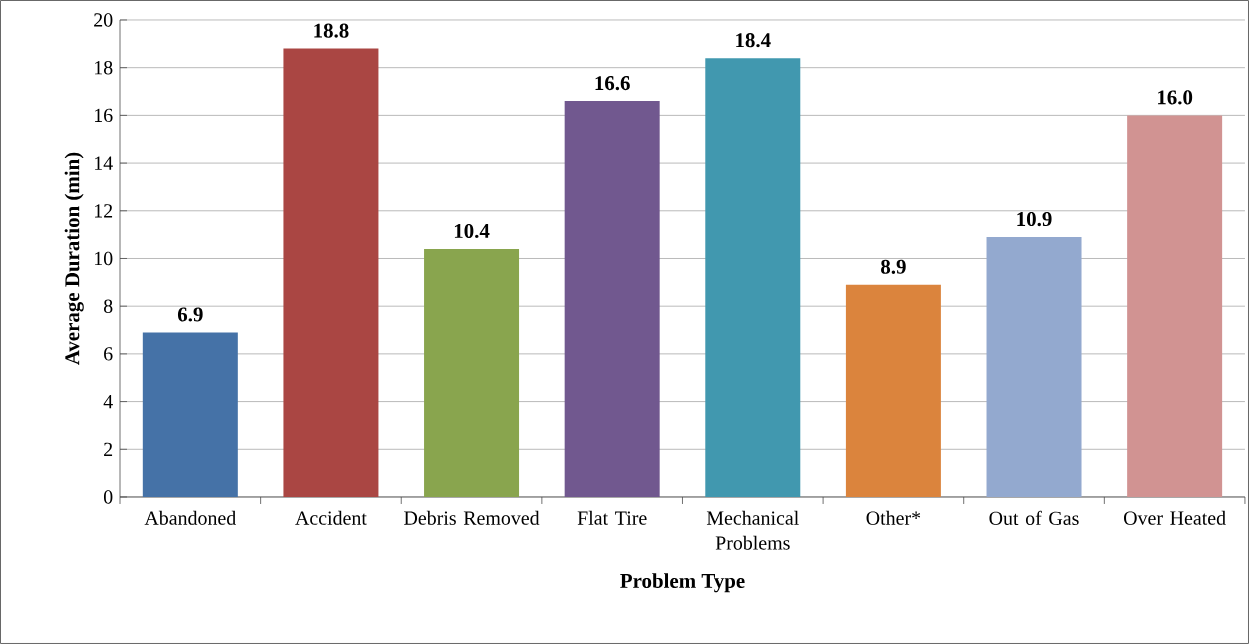  What do you see at coordinates (893, 517) in the screenshot?
I see `x-tick-label: Other*` at bounding box center [893, 517].